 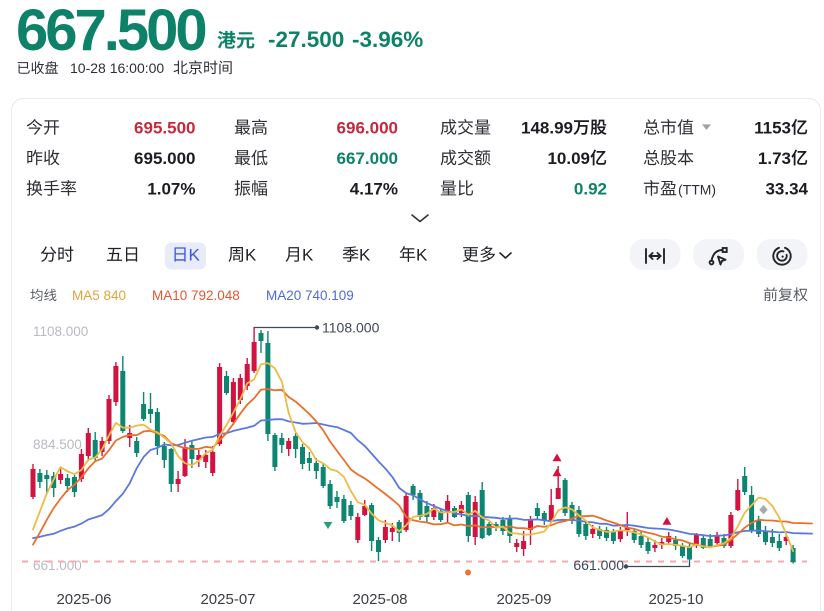 What do you see at coordinates (675, 599) in the screenshot?
I see `svg-text: 2025-10` at bounding box center [675, 599].